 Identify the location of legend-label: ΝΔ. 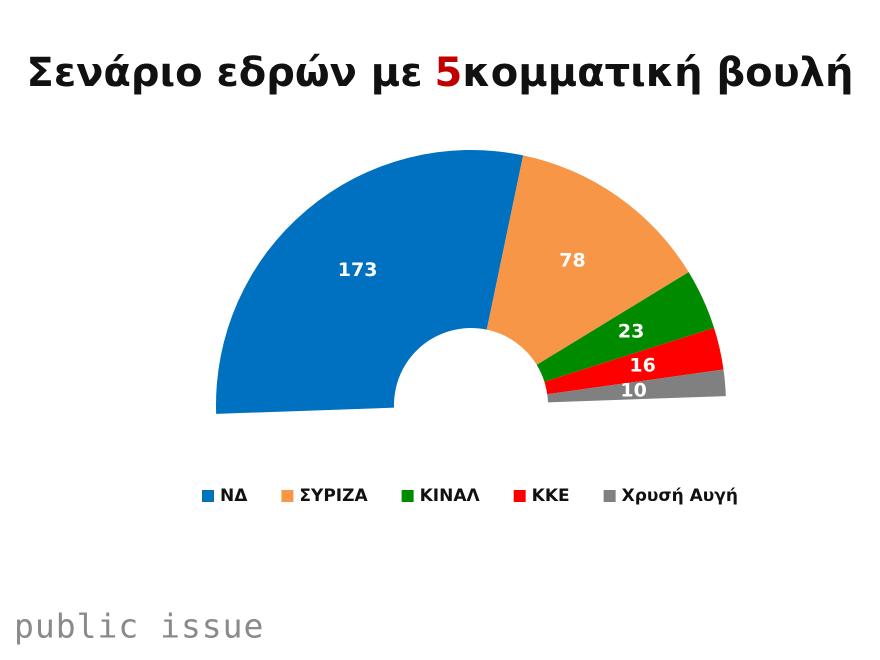
(234, 496).